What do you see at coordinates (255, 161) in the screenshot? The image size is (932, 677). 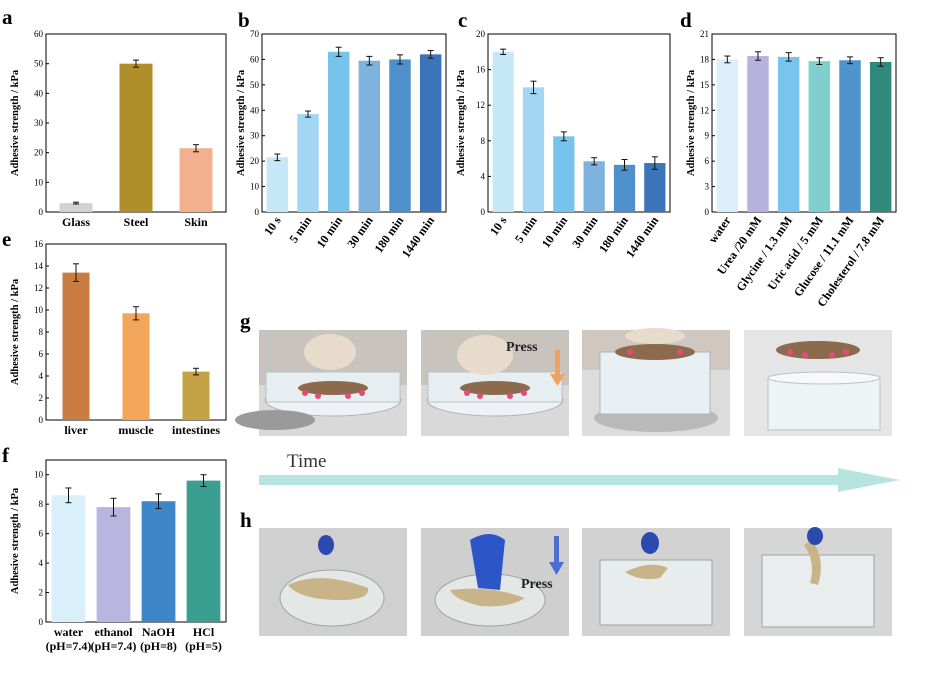 I see `ytick-label-b-2: 20` at bounding box center [255, 161].